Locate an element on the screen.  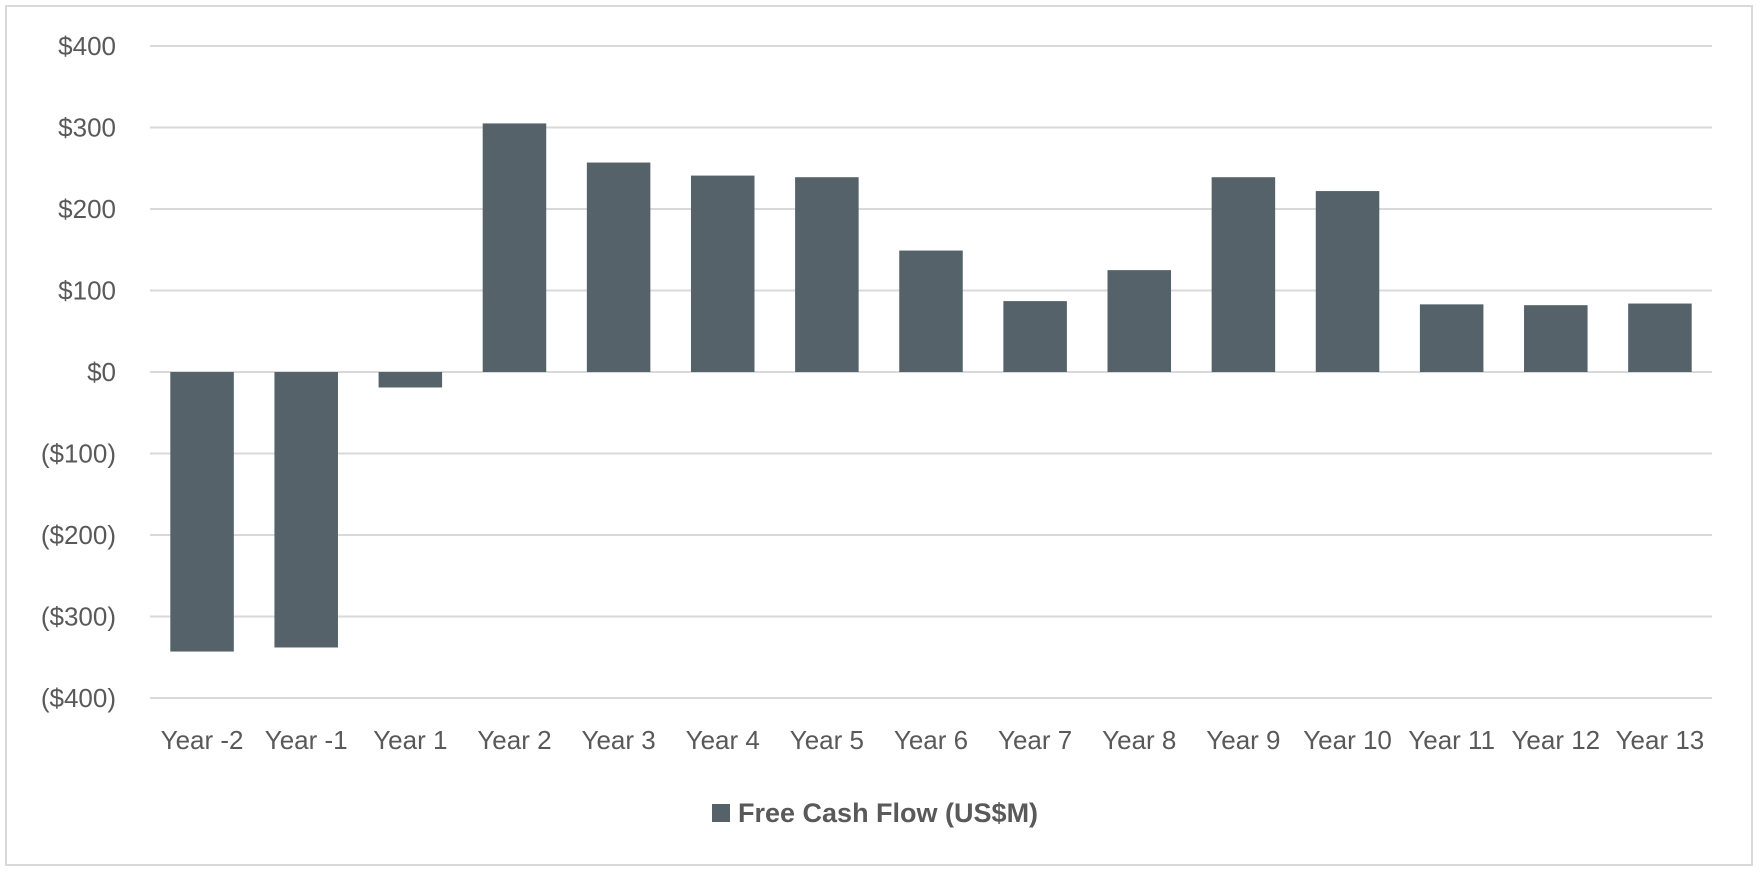
x-tick-label: Year -1 is located at coordinates (306, 740).